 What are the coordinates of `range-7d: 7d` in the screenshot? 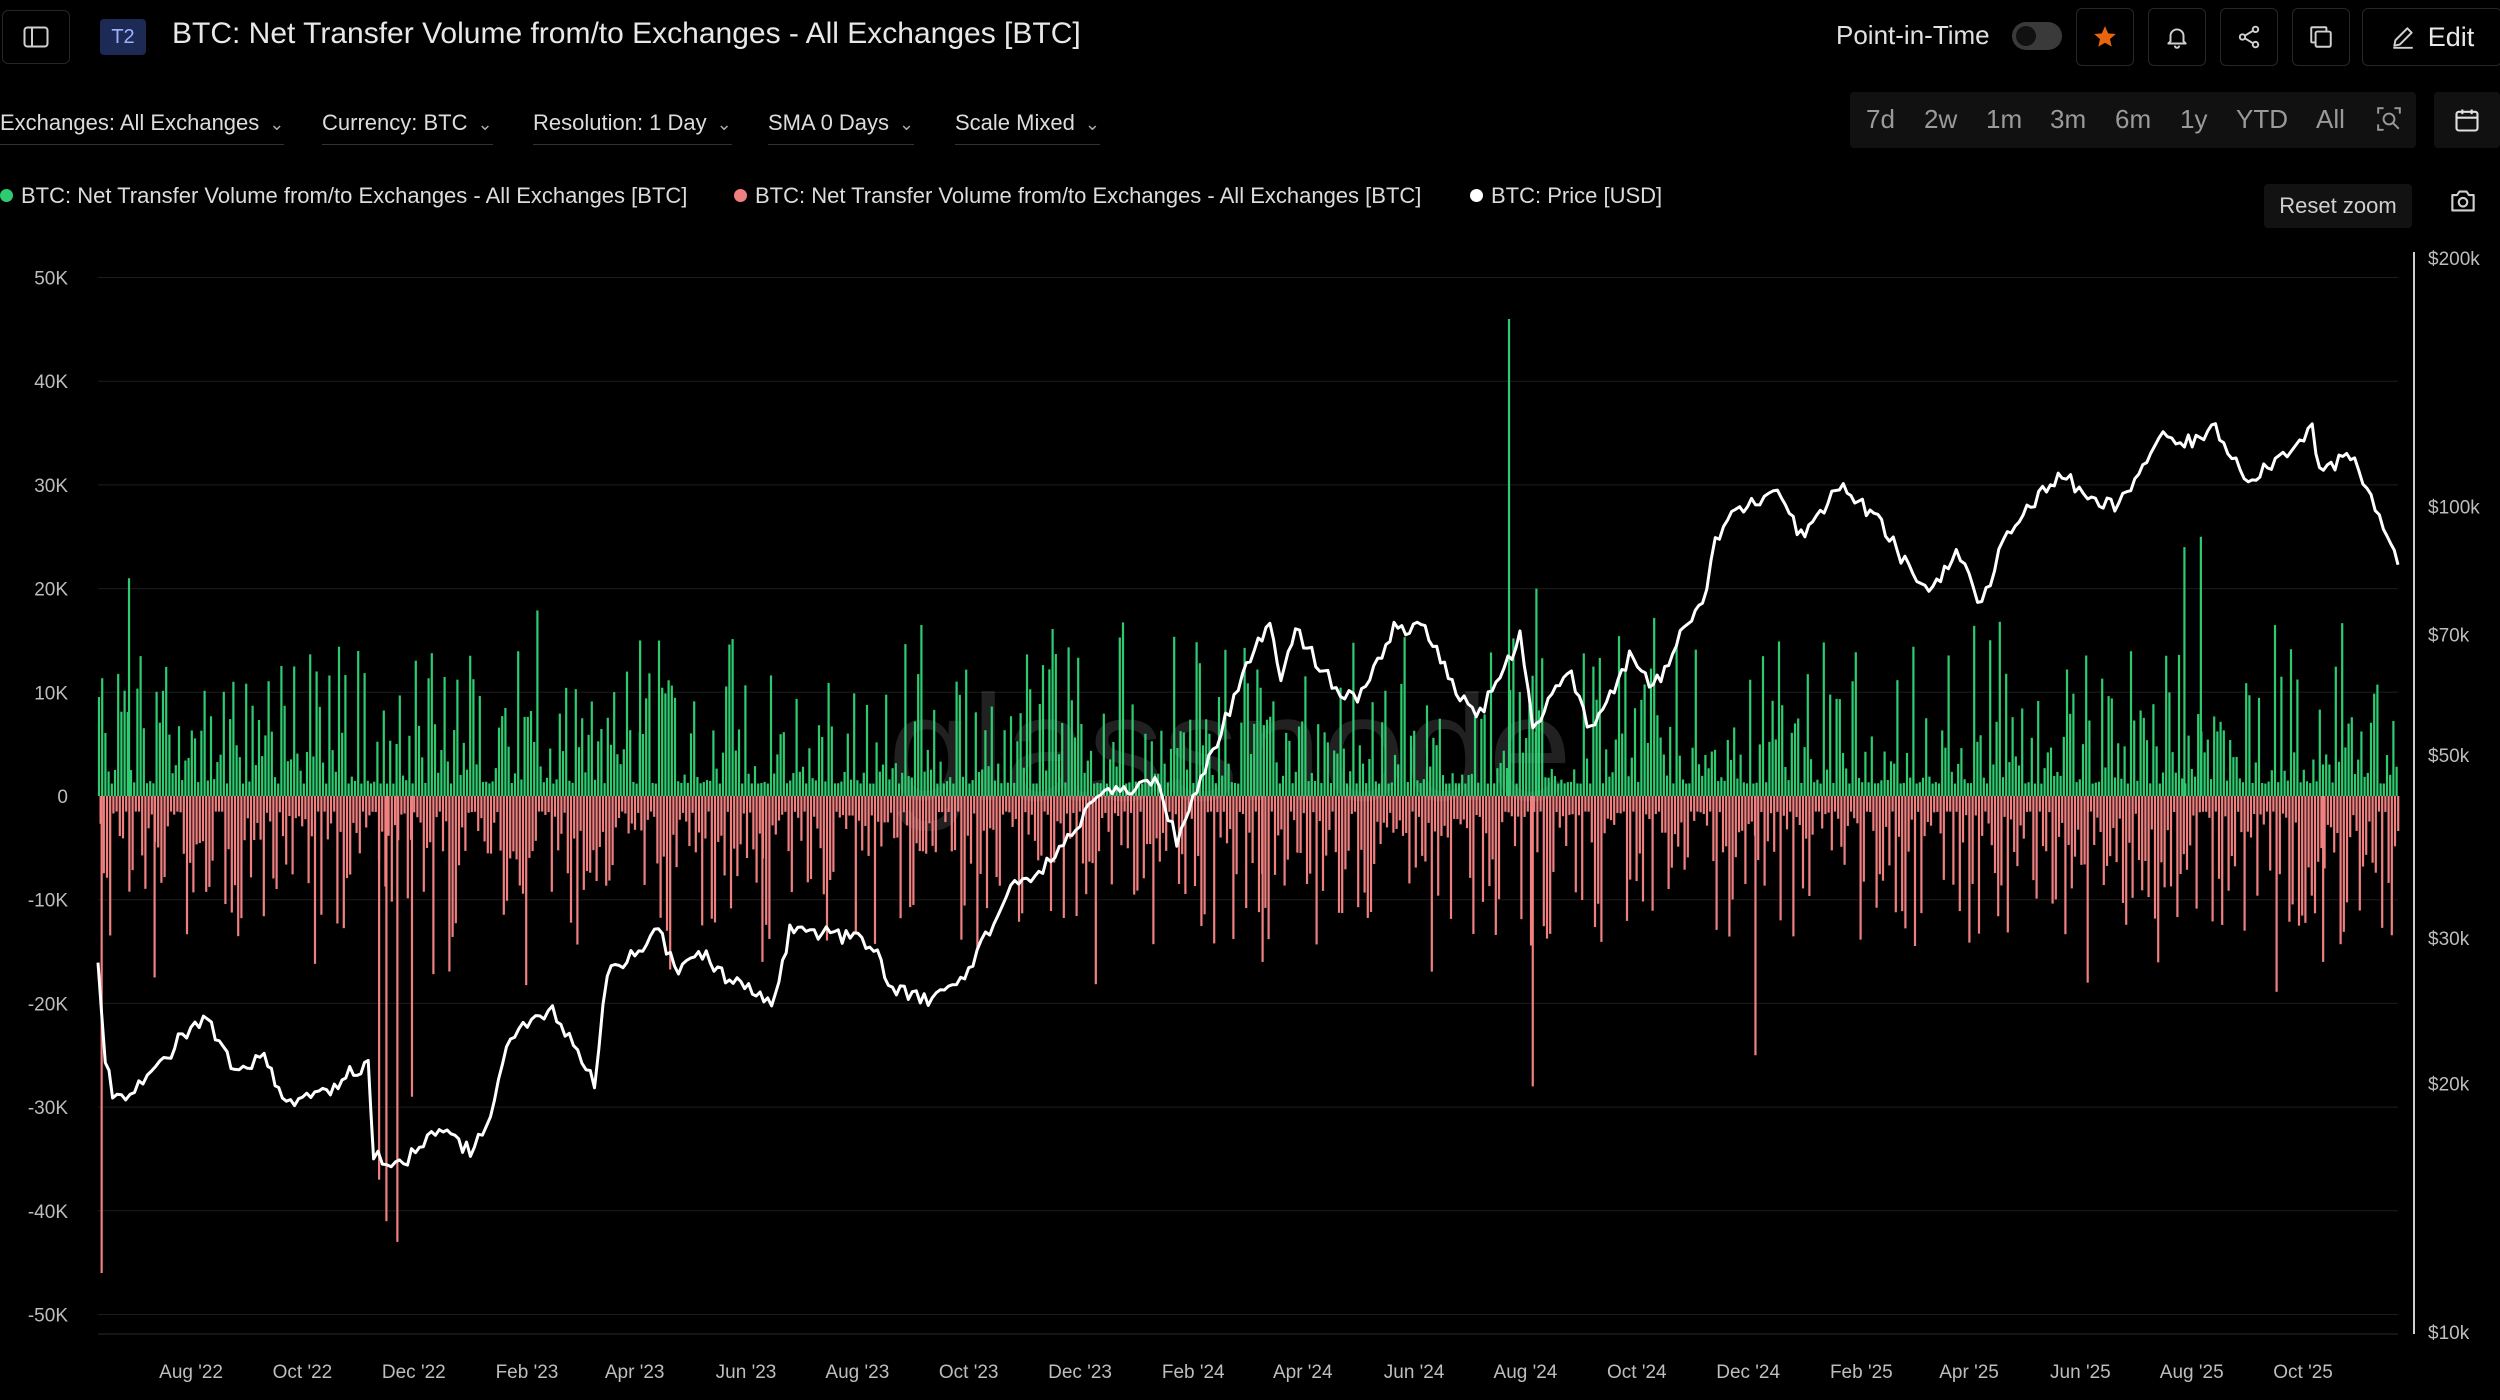 It's located at (1880, 119).